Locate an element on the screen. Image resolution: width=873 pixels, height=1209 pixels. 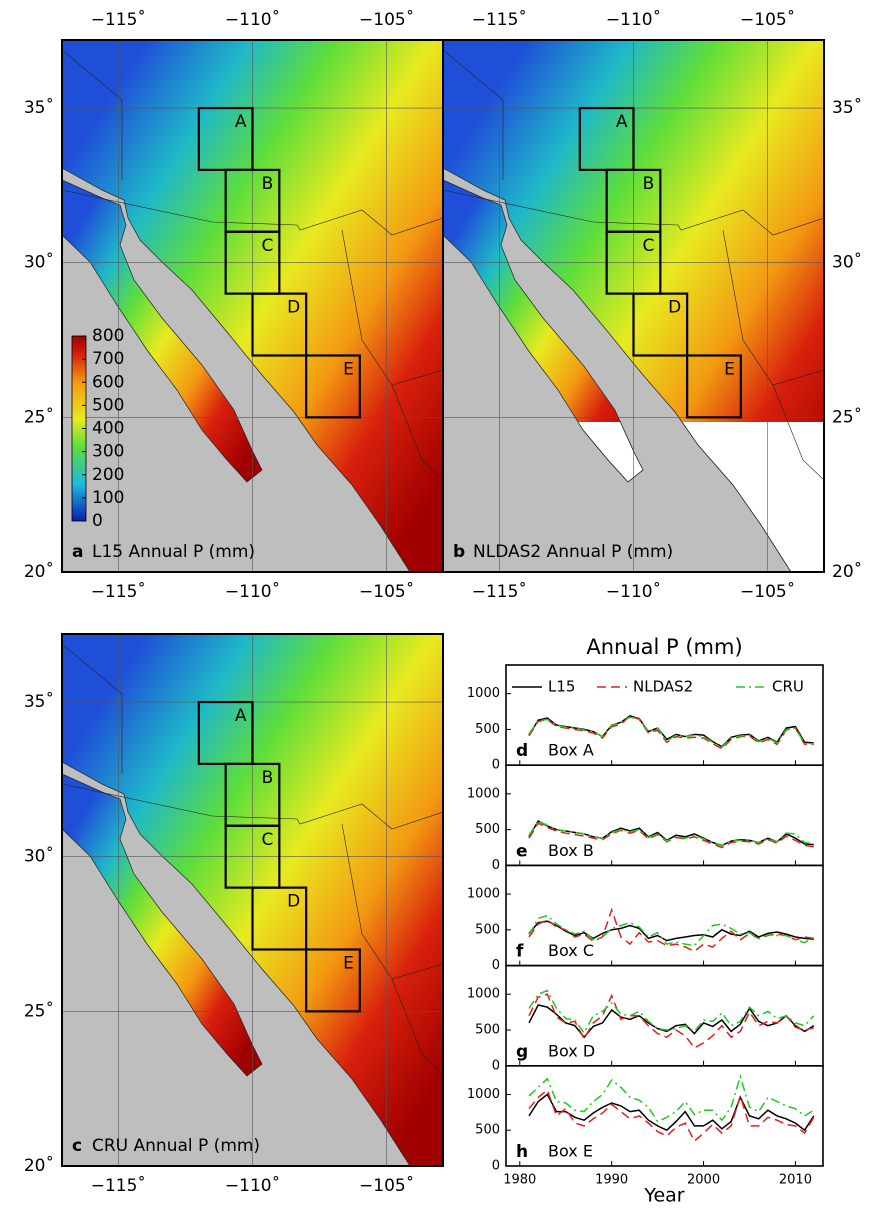
x-tick-label: 2010 is located at coordinates (795, 1180).